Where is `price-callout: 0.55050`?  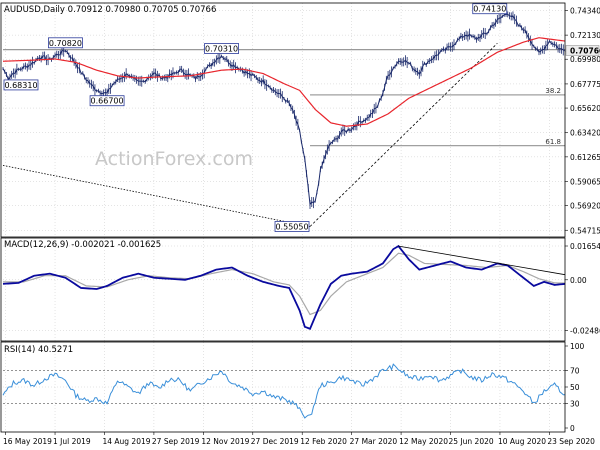 price-callout: 0.55050 is located at coordinates (292, 226).